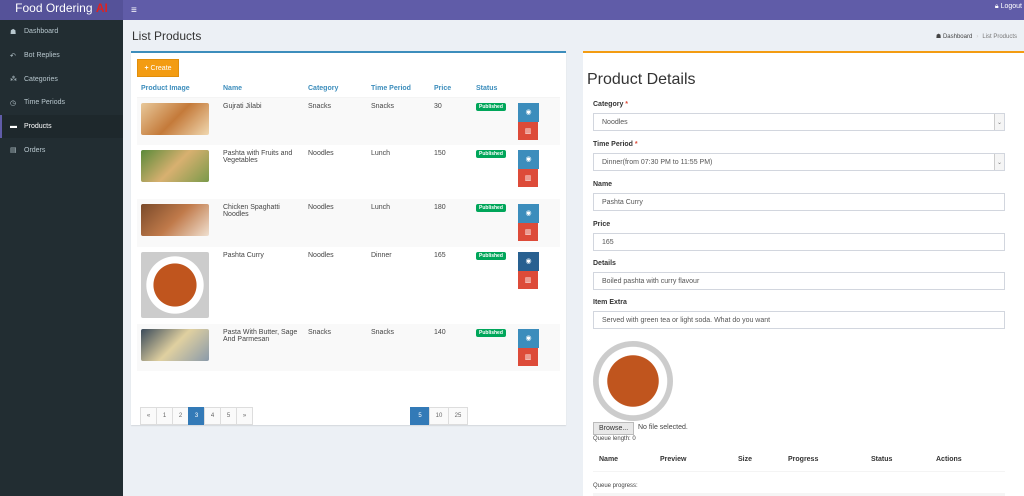 This screenshot has width=1024, height=496. I want to click on breadcrumb: ☗ Dashboard › List Products, so click(976, 37).